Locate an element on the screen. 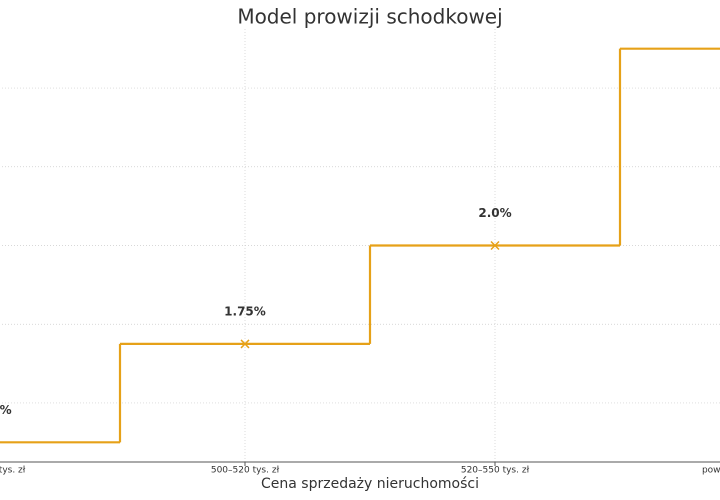 This screenshot has width=720, height=500. chart-title: Model prowizji schodkowej is located at coordinates (369, 17).